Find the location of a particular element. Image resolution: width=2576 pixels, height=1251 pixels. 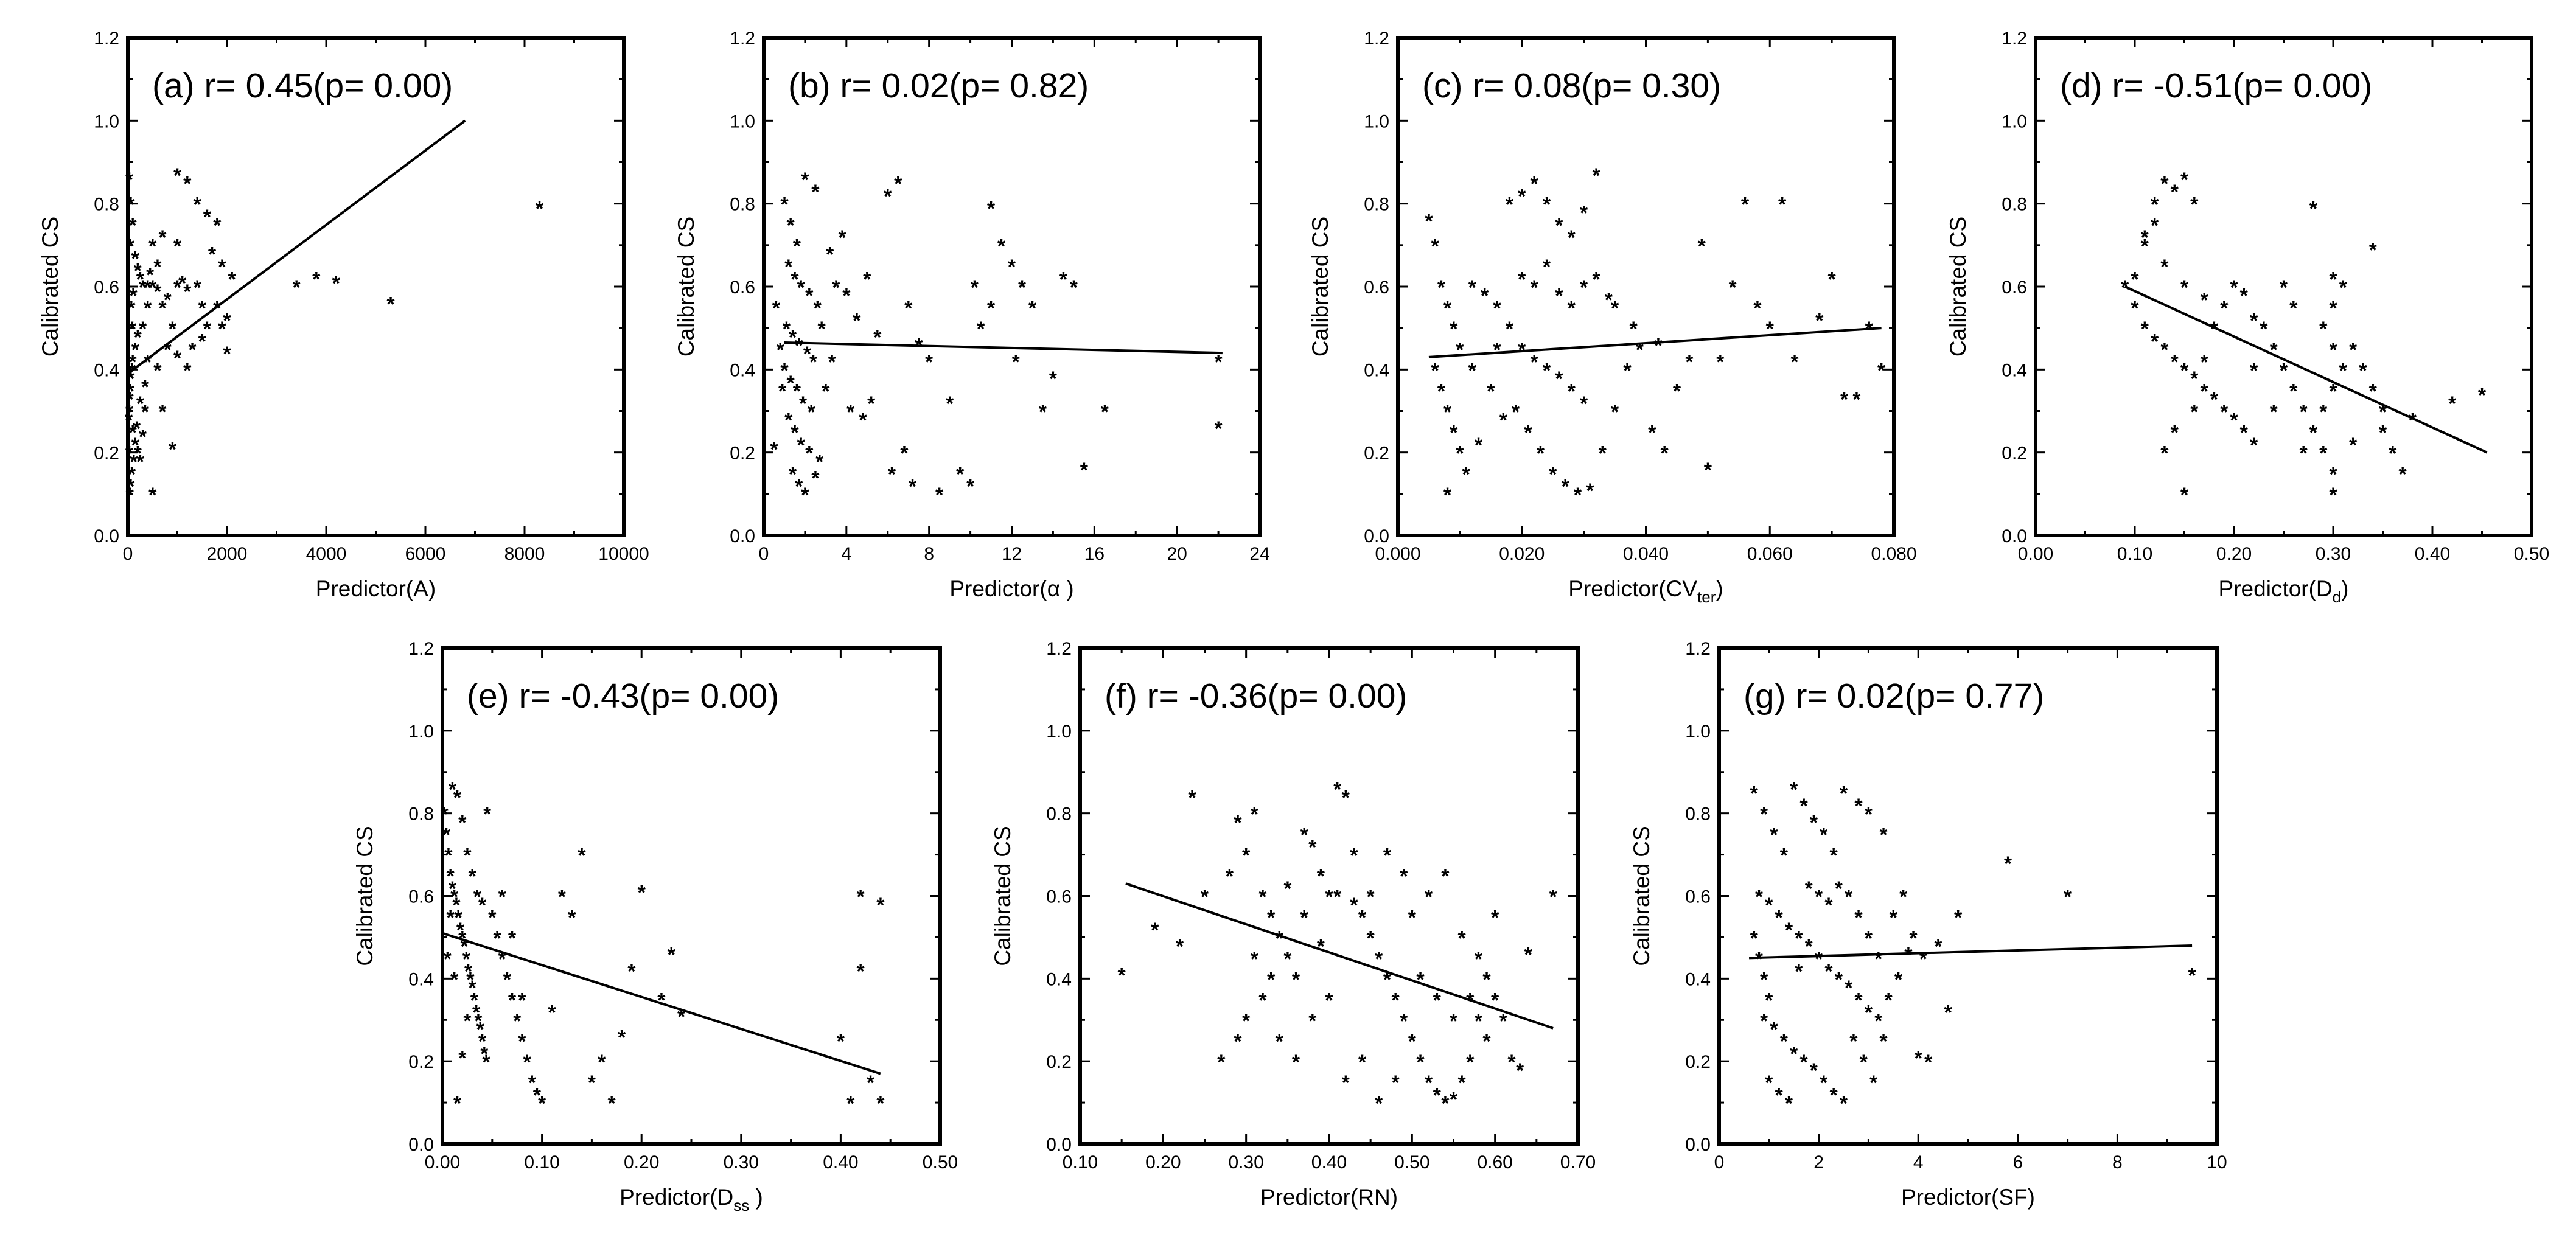

y-axis-label: Calibrated CS is located at coordinates (50, 287).